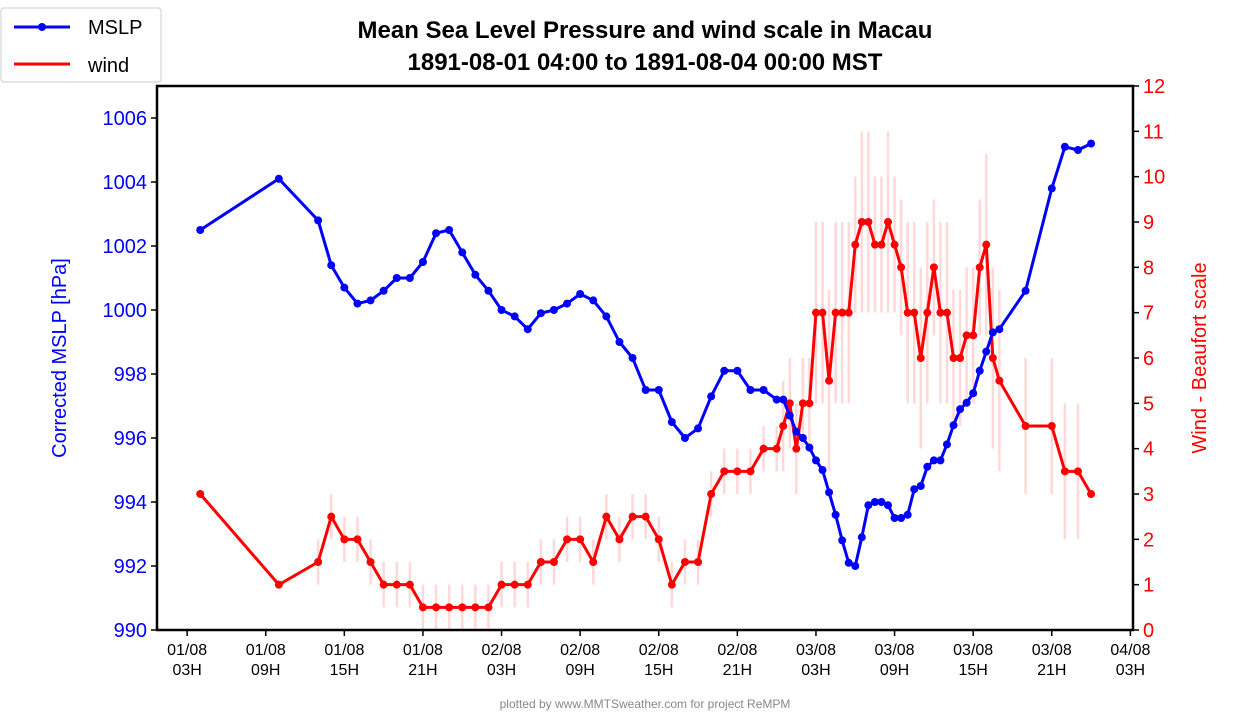  I want to click on y-right-tick-label: 12, so click(1154, 87).